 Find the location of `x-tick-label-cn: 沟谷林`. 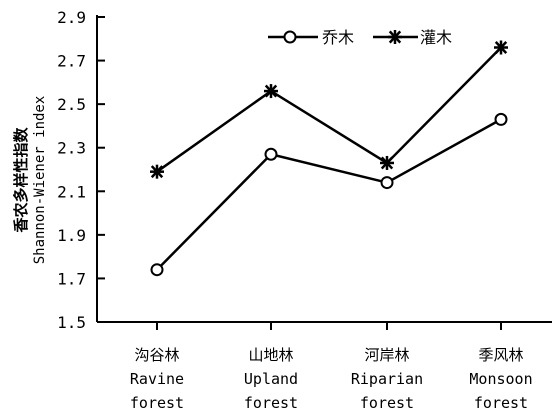

x-tick-label-cn: 沟谷林 is located at coordinates (156, 355).